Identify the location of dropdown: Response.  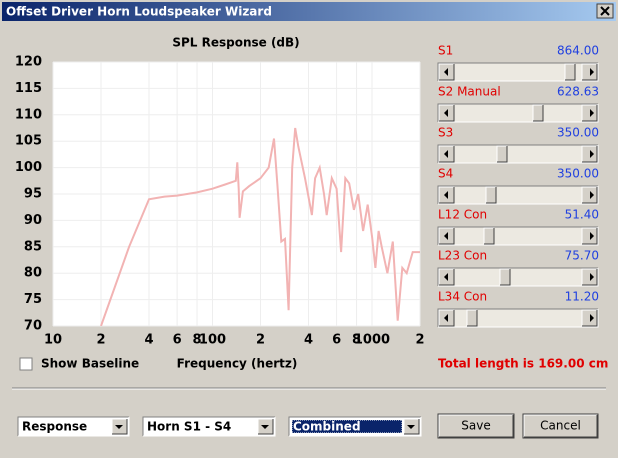
(73, 426).